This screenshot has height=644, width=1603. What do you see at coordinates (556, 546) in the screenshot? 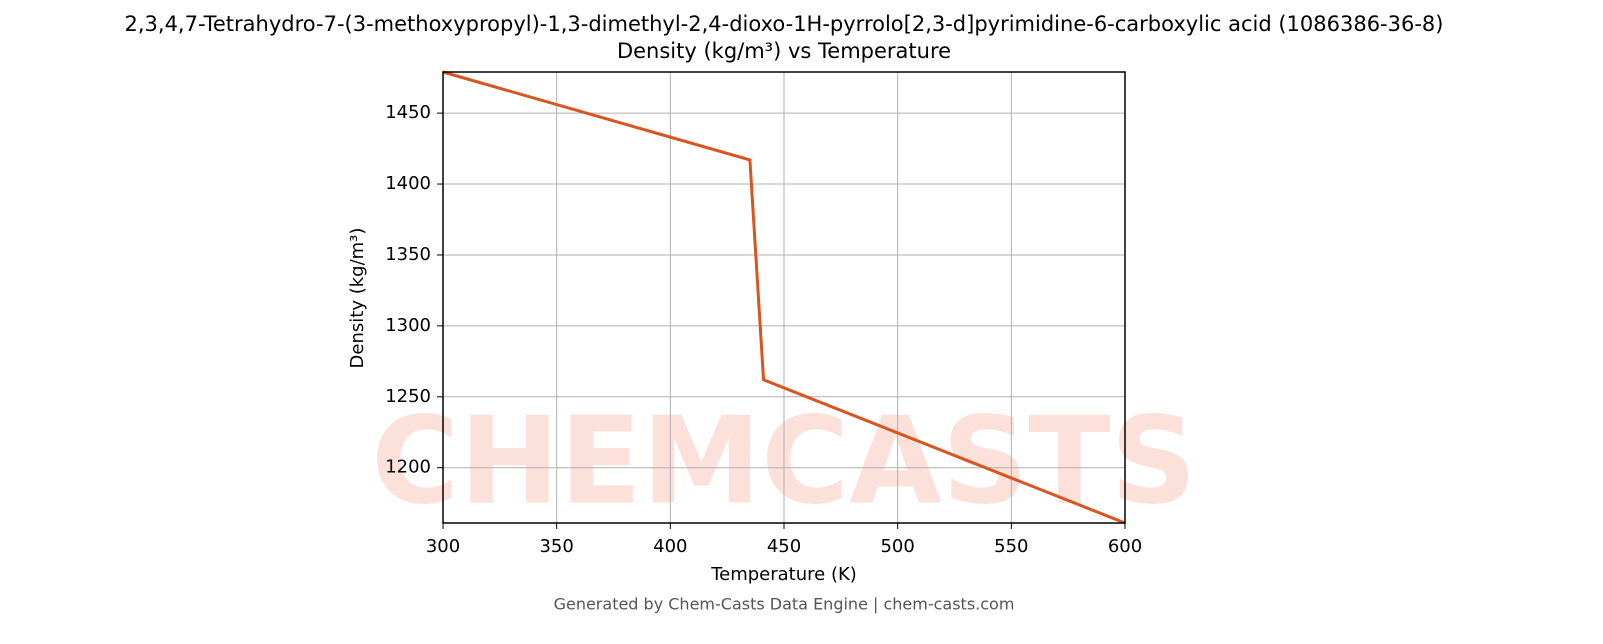
I see `x-tick-label: 350` at bounding box center [556, 546].